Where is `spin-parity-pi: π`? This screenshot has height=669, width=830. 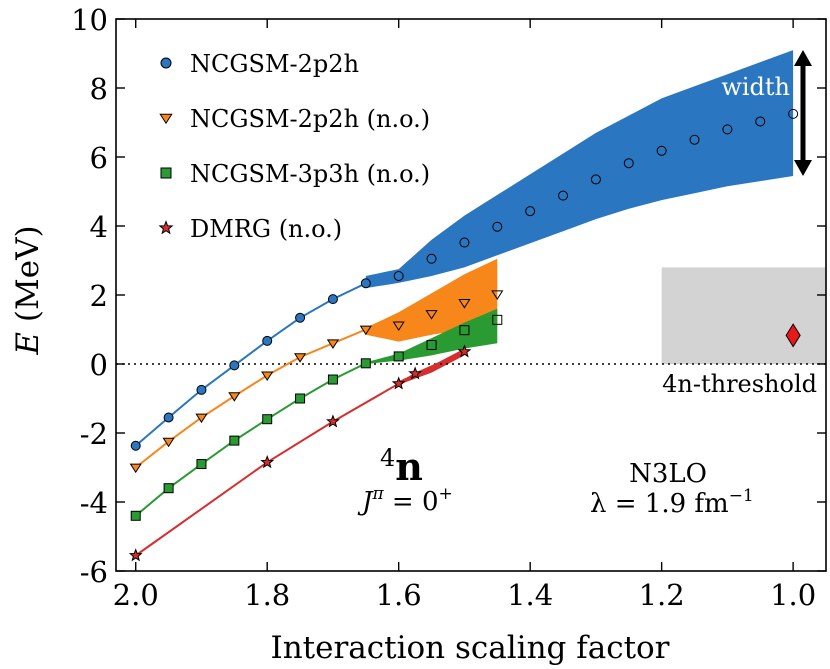 spin-parity-pi: π is located at coordinates (377, 494).